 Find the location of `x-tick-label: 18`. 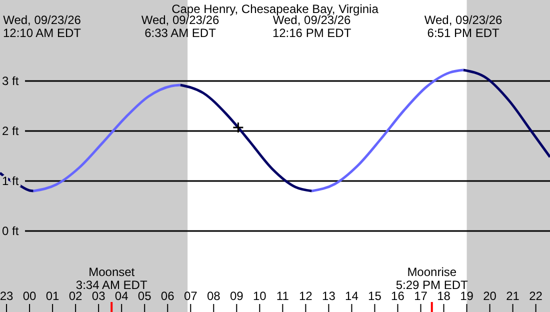

x-tick-label: 18 is located at coordinates (444, 296).